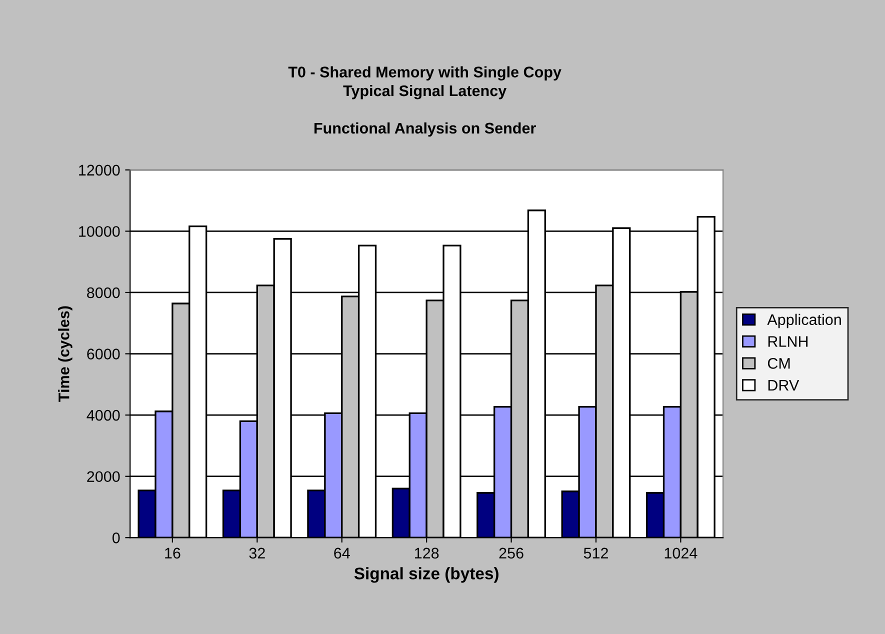 This screenshot has width=885, height=634. Describe the element at coordinates (681, 553) in the screenshot. I see `x-tick-label: 1024` at that location.